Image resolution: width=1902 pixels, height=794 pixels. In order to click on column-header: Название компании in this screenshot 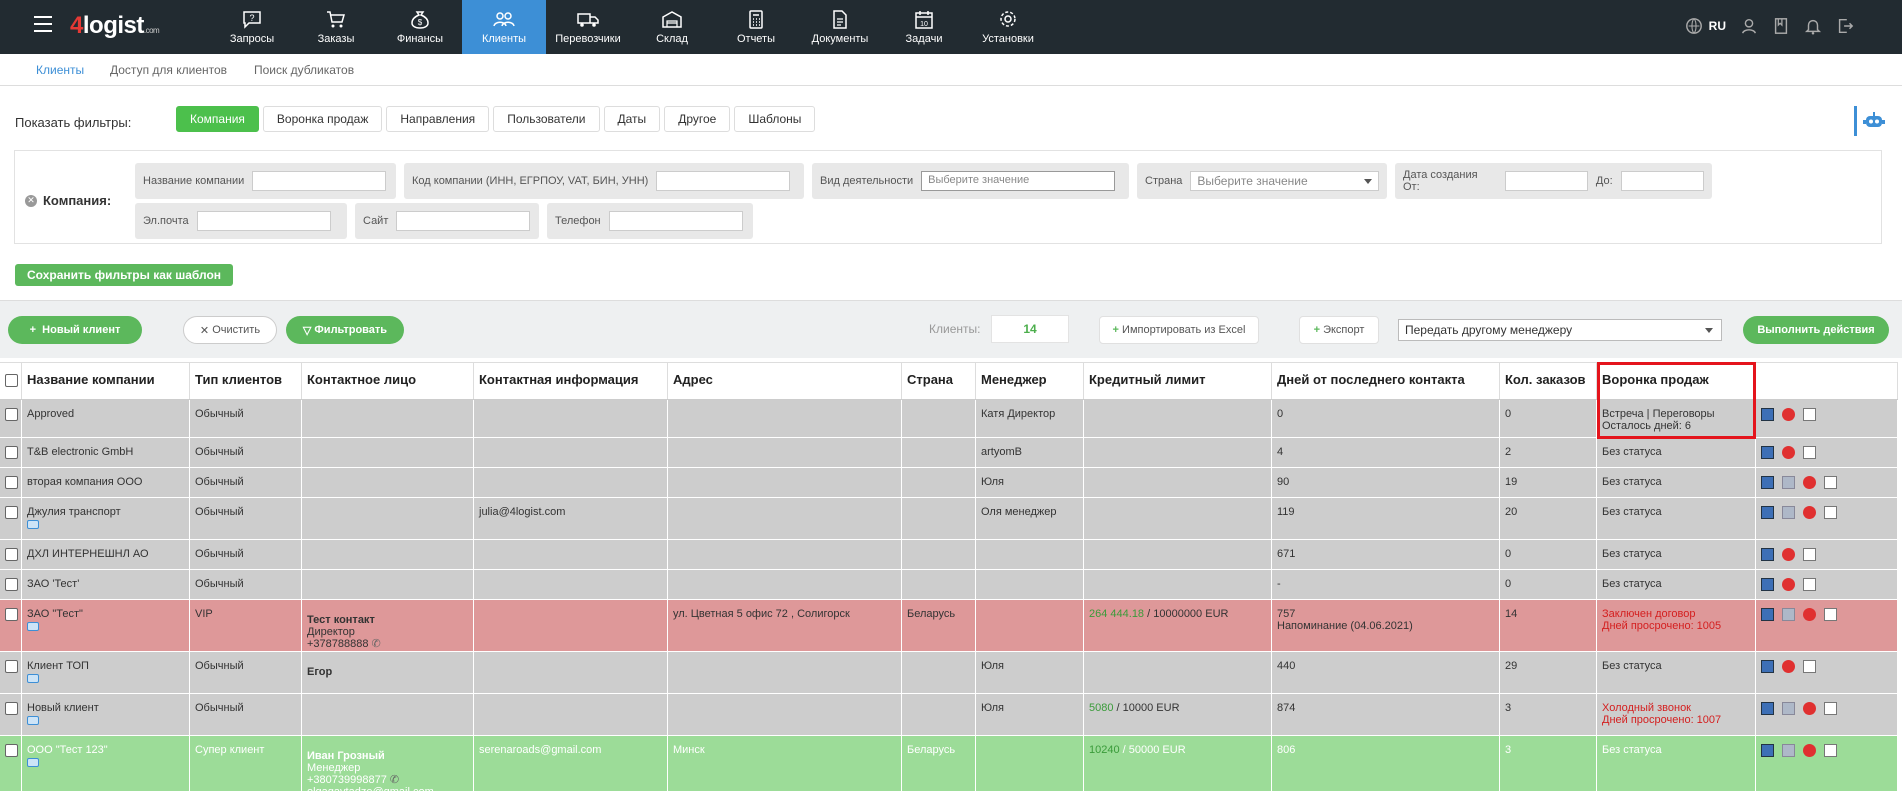, I will do `click(106, 381)`.